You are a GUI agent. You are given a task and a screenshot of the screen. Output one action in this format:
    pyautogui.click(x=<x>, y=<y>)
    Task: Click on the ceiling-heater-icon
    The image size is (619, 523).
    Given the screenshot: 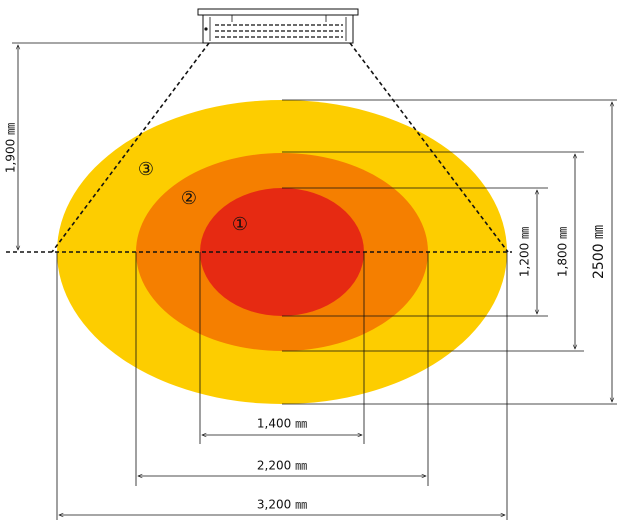 What is the action you would take?
    pyautogui.click(x=278, y=26)
    